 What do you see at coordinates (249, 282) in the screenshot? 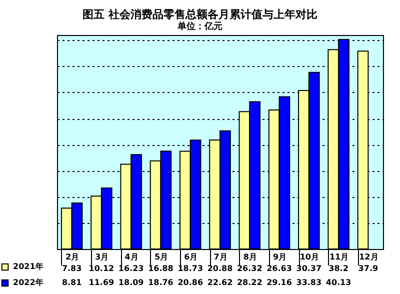
I see `data-label: 28.22` at bounding box center [249, 282].